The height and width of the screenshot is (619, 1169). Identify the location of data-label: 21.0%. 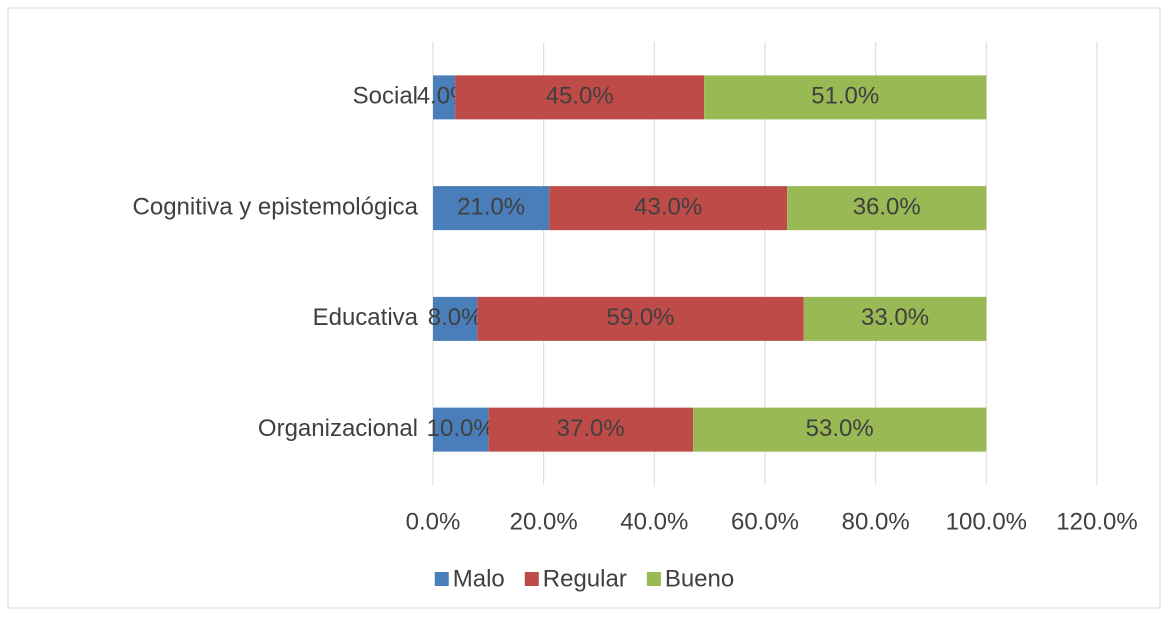
(491, 206).